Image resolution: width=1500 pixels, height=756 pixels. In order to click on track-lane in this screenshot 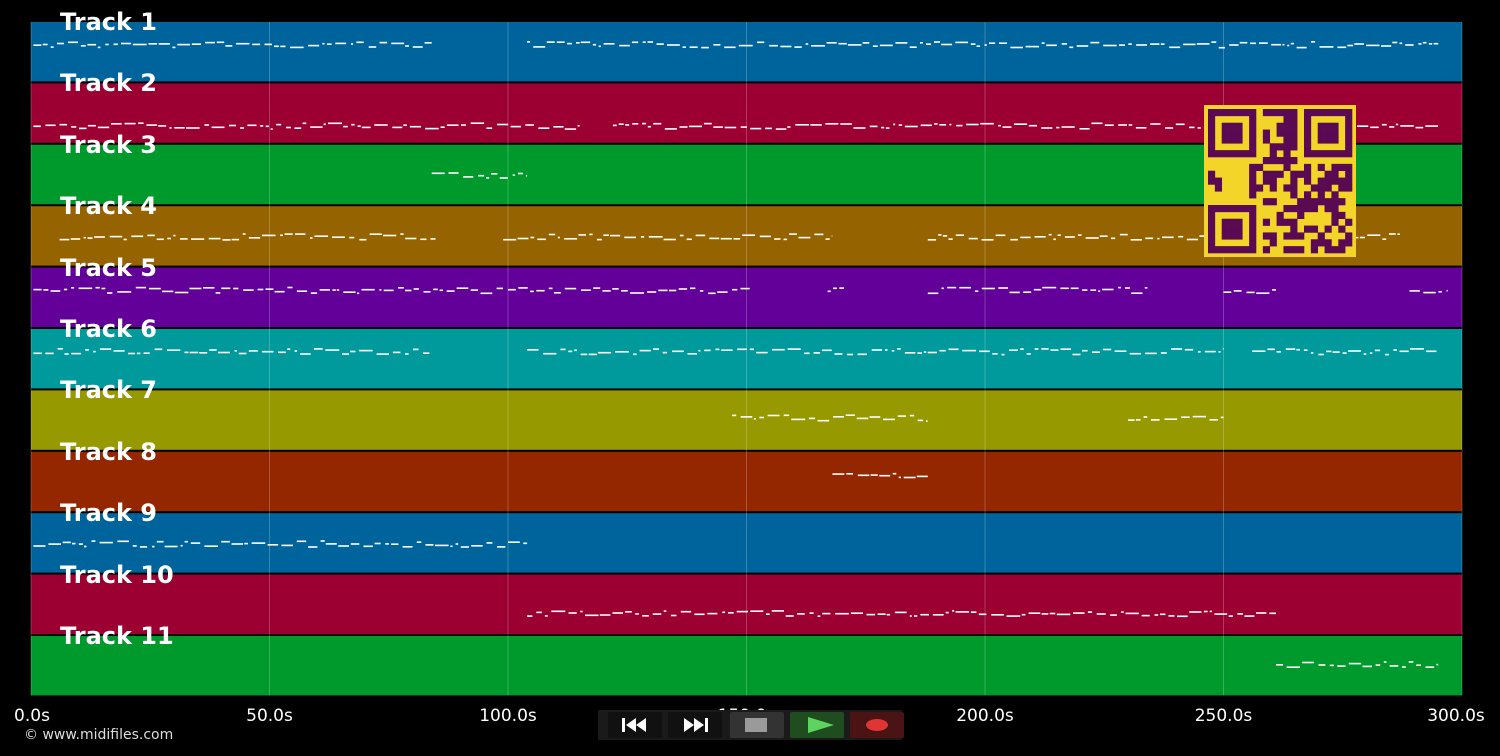, I will do `click(746, 359)`.